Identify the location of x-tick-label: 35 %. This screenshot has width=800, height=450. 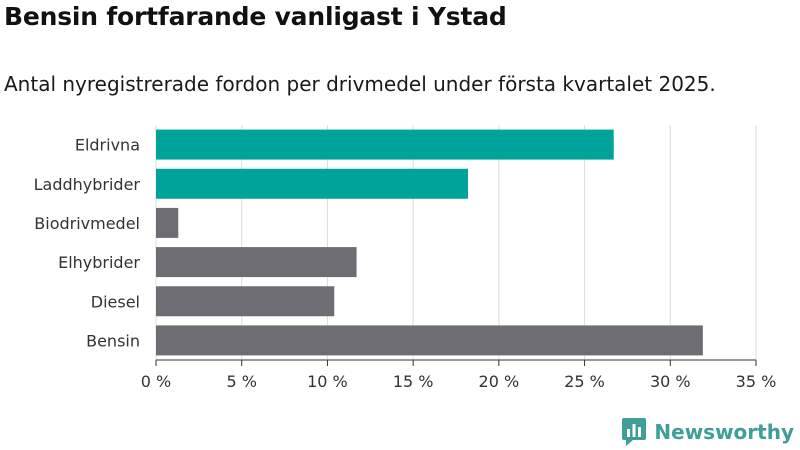
(756, 381).